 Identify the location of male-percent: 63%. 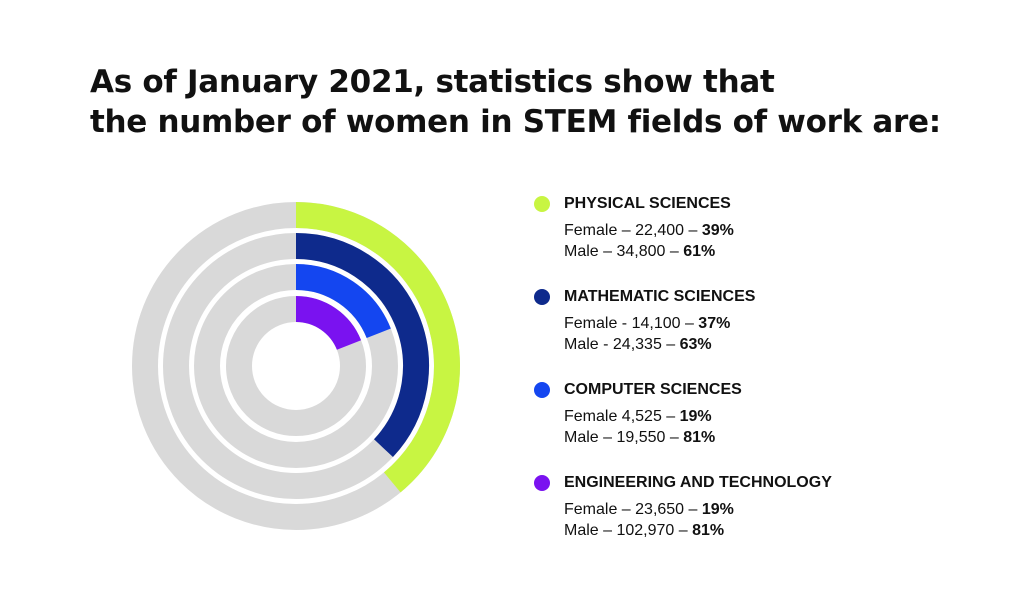
(695, 344).